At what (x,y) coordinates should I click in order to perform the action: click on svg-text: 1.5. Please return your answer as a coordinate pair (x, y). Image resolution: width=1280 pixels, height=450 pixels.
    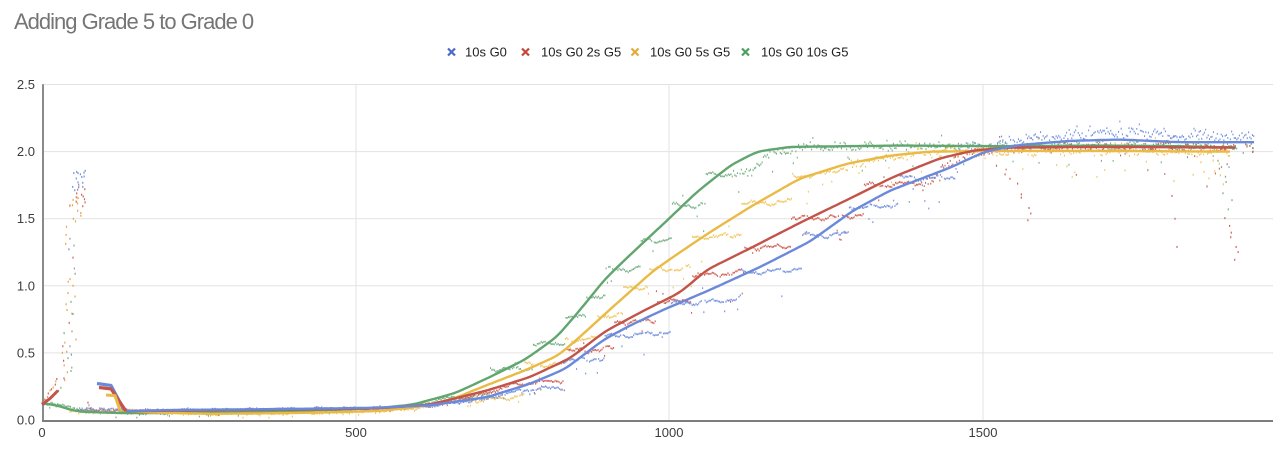
    Looking at the image, I should click on (26, 218).